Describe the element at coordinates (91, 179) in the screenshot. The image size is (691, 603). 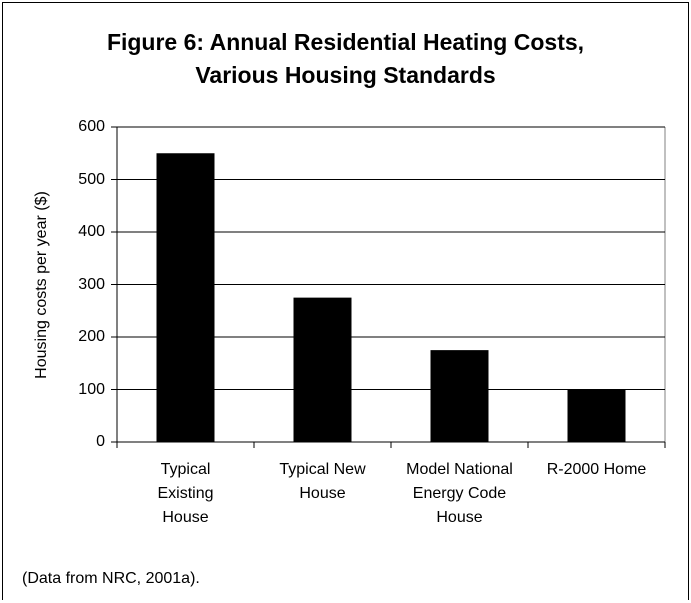
I see `y-tick-label: 500` at that location.